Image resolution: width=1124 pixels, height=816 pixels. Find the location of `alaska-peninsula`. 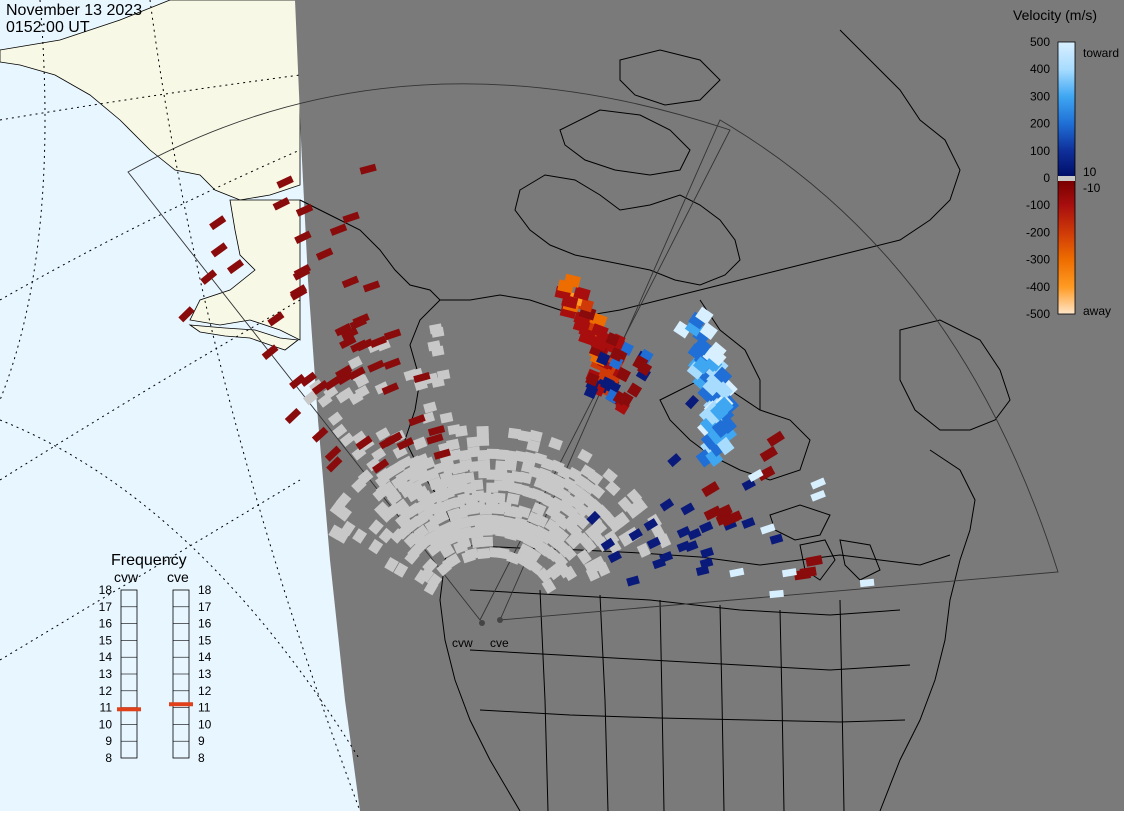

alaska-peninsula is located at coordinates (244, 337).